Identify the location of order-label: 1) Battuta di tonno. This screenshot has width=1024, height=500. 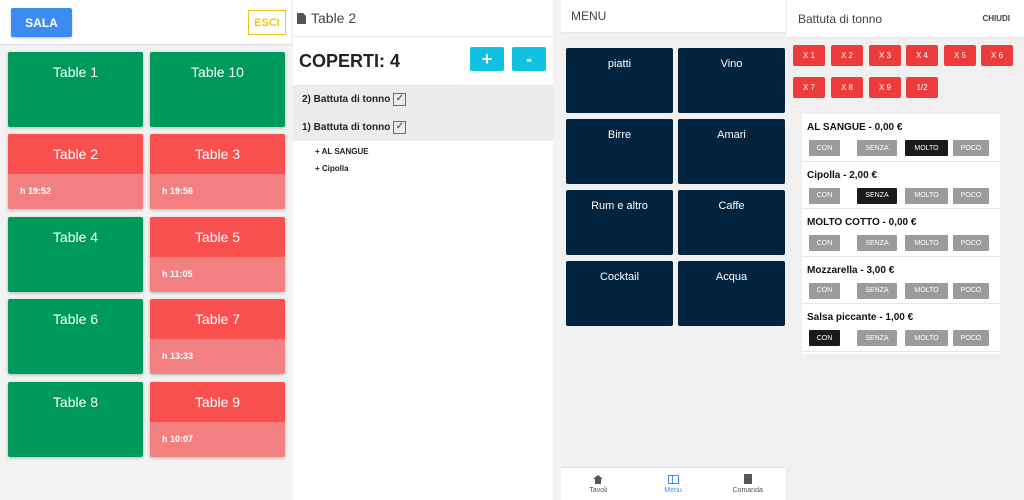
(346, 127).